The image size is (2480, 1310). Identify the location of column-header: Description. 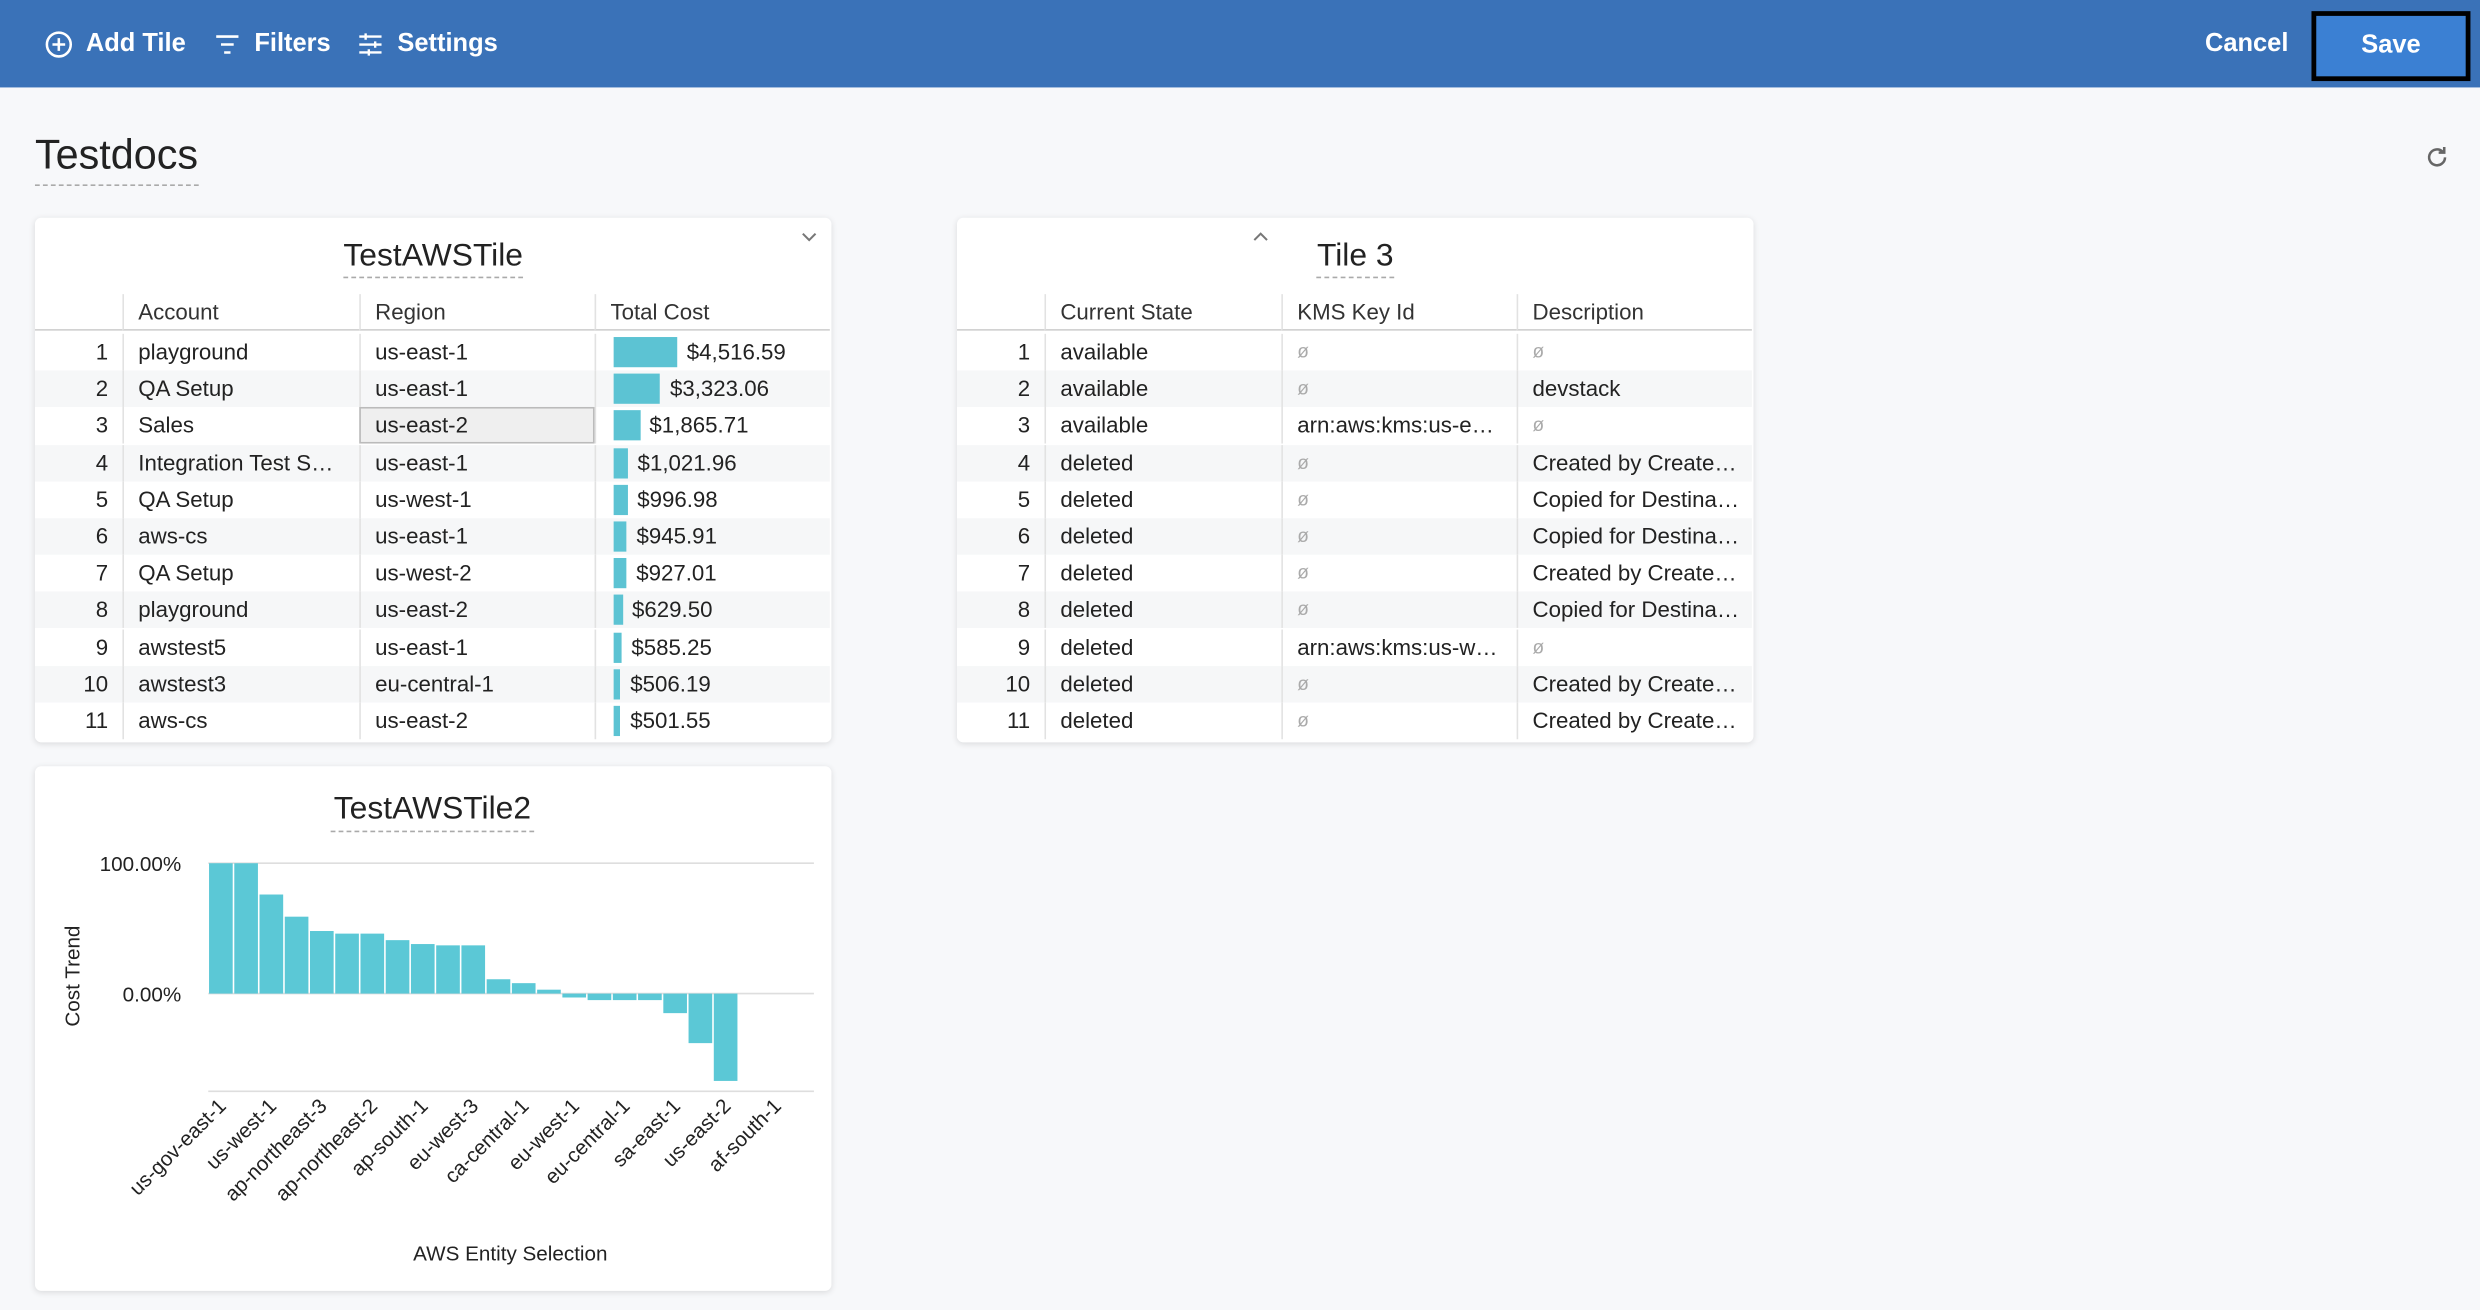
(1634, 312).